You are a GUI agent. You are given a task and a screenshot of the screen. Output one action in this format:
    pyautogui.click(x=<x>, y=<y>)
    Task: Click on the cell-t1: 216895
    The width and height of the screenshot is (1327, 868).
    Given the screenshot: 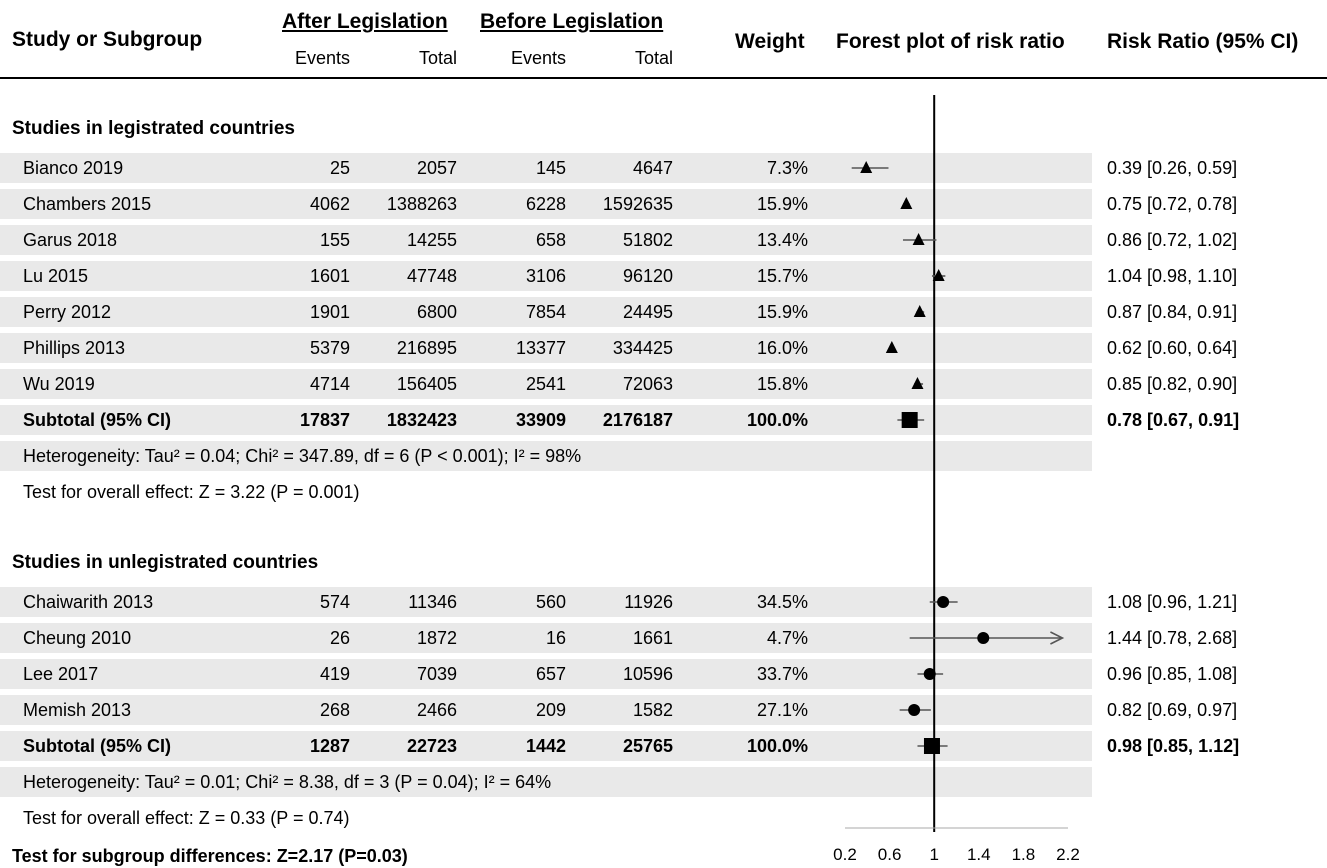 What is the action you would take?
    pyautogui.click(x=426, y=348)
    